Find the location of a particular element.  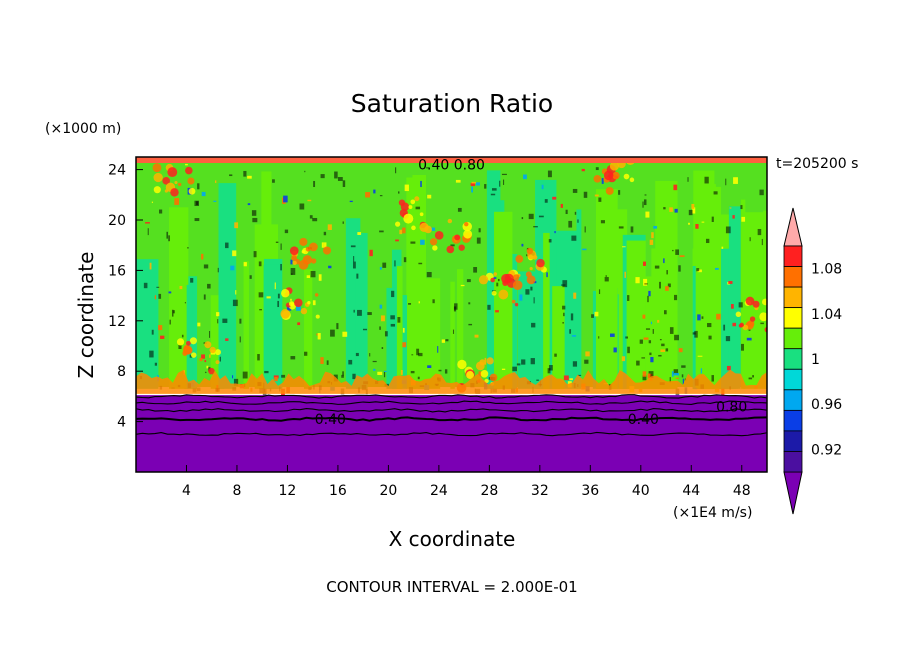

colorbar-segment is located at coordinates (793, 400).